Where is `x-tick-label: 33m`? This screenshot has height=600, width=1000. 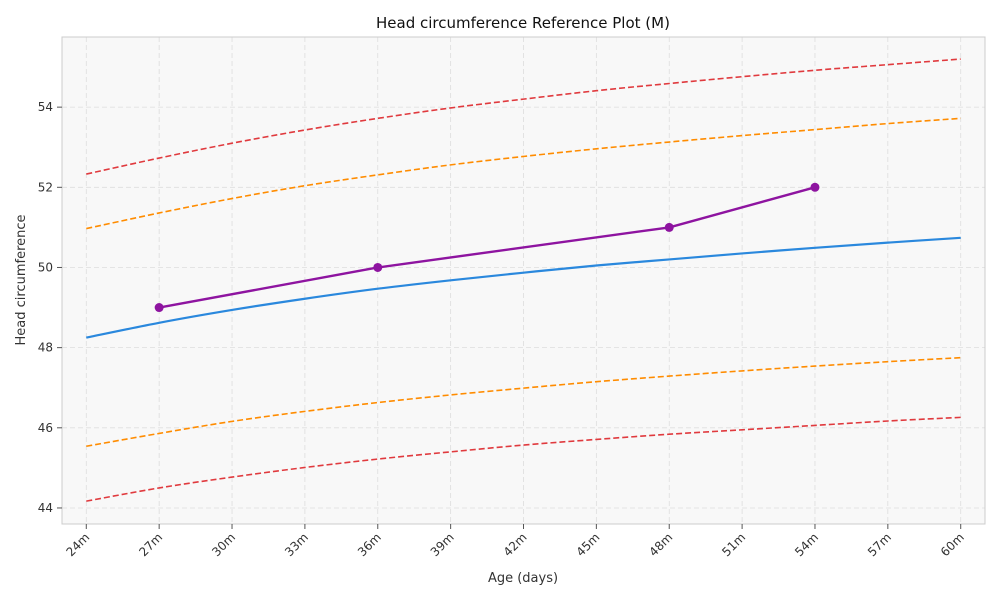
x-tick-label: 33m is located at coordinates (296, 544).